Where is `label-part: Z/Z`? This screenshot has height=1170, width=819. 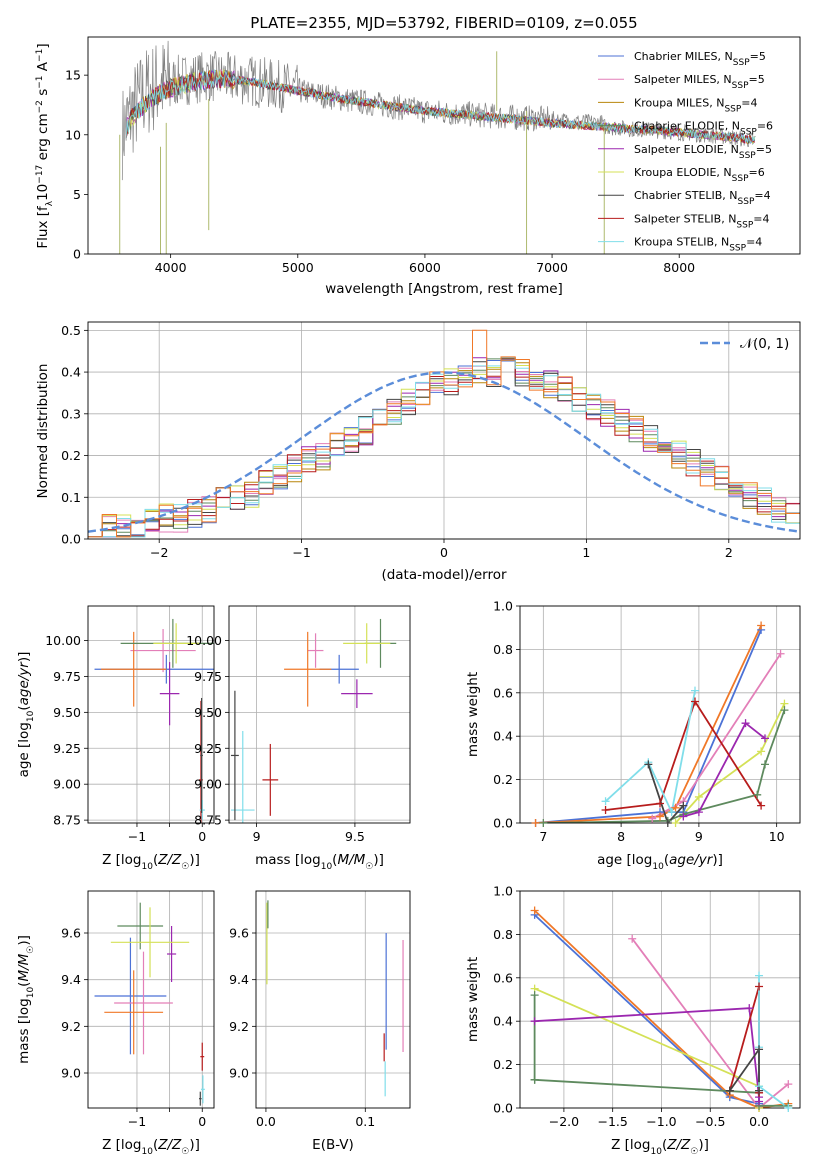
label-part: Z/Z is located at coordinates (678, 1145).